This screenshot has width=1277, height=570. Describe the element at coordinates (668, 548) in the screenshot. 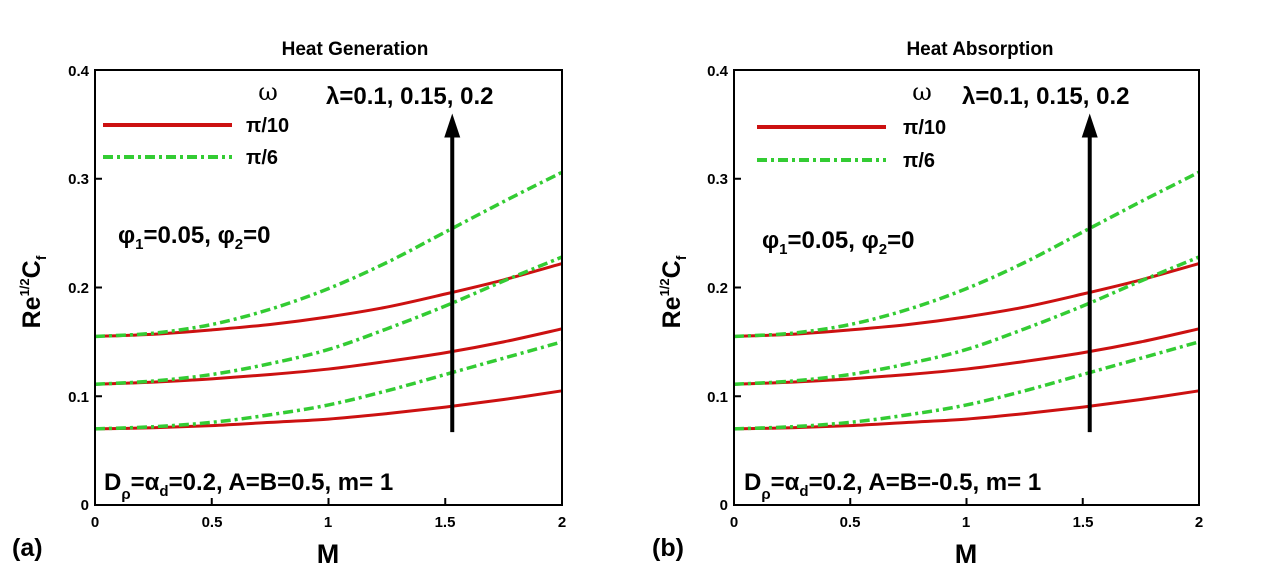

I see `panel-label: (b)` at that location.